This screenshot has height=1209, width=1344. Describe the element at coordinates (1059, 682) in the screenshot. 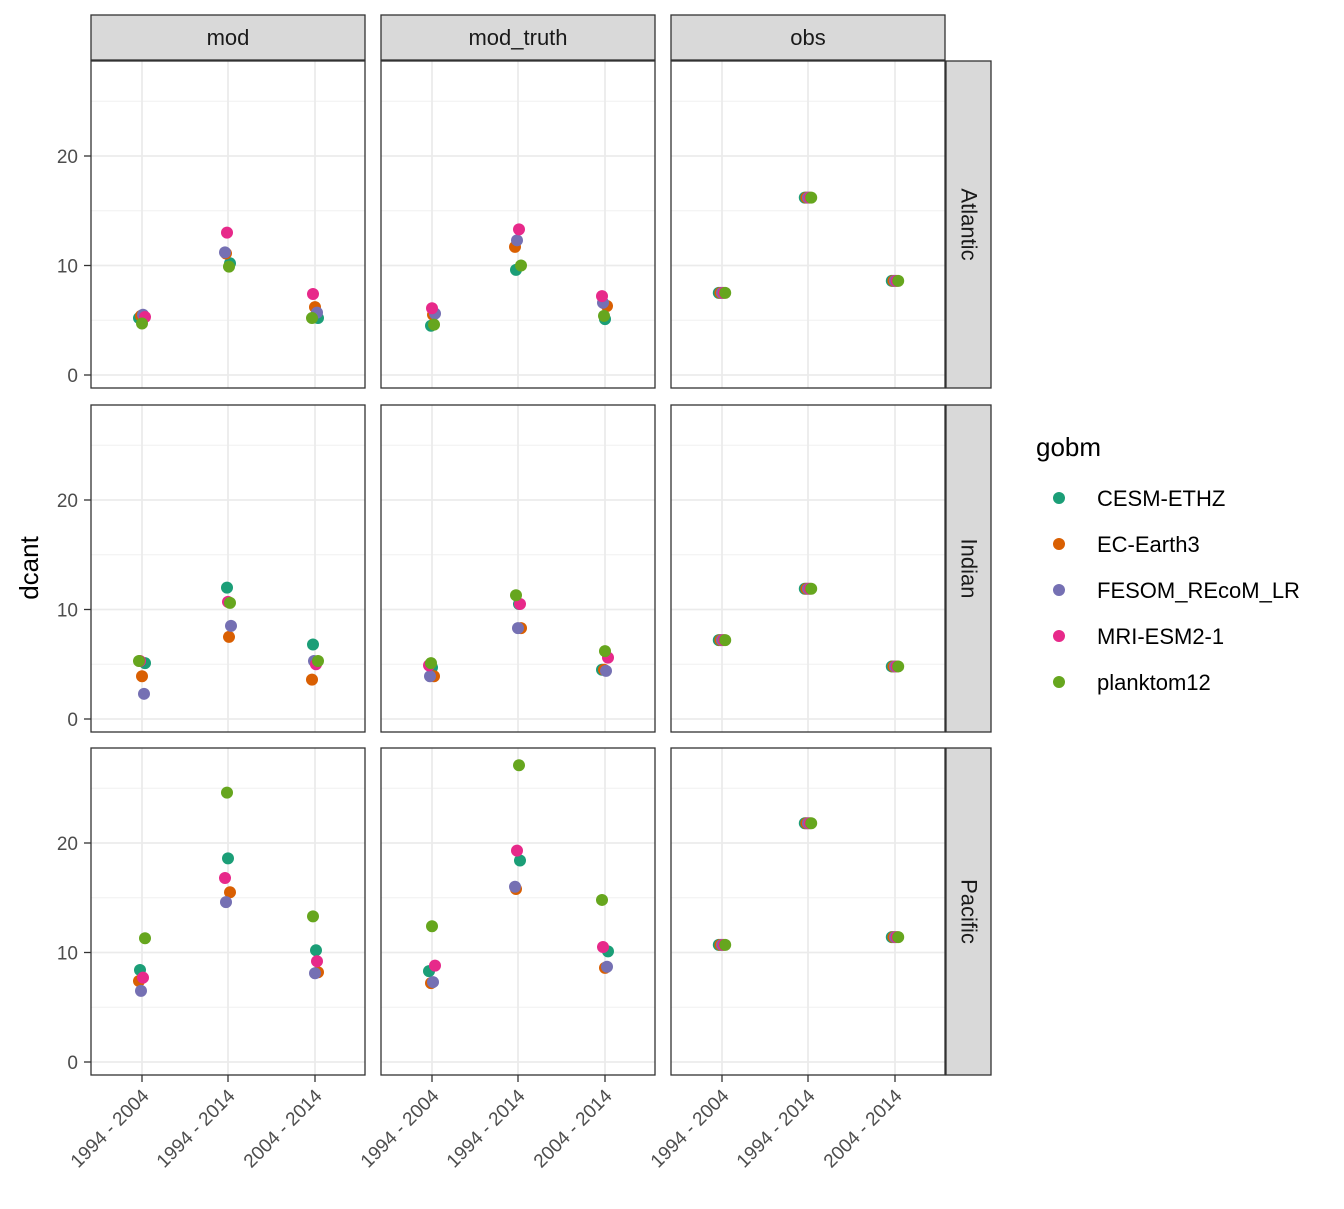

I see `legend-key-planktom12` at that location.